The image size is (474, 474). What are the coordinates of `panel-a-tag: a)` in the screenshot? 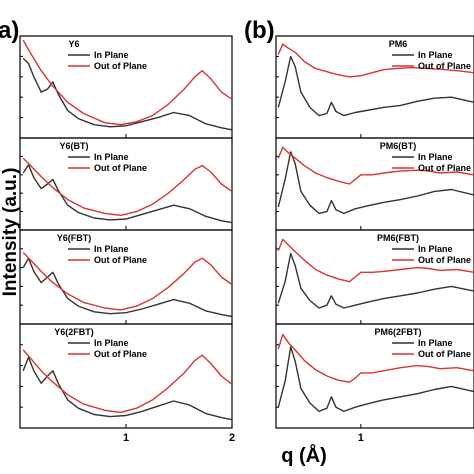 It's located at (9, 30).